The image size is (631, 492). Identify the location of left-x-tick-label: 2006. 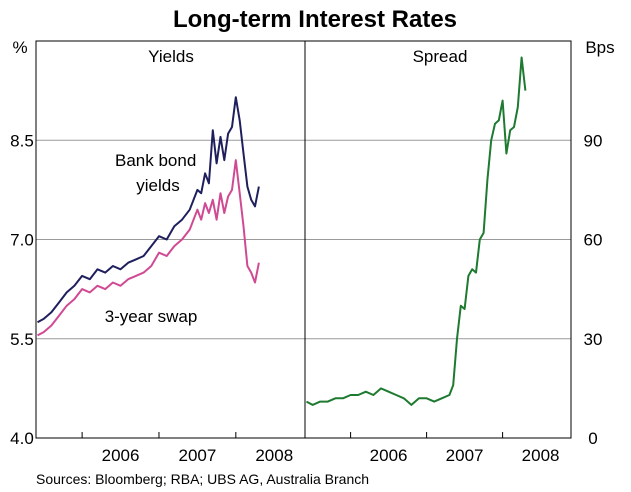
(121, 455).